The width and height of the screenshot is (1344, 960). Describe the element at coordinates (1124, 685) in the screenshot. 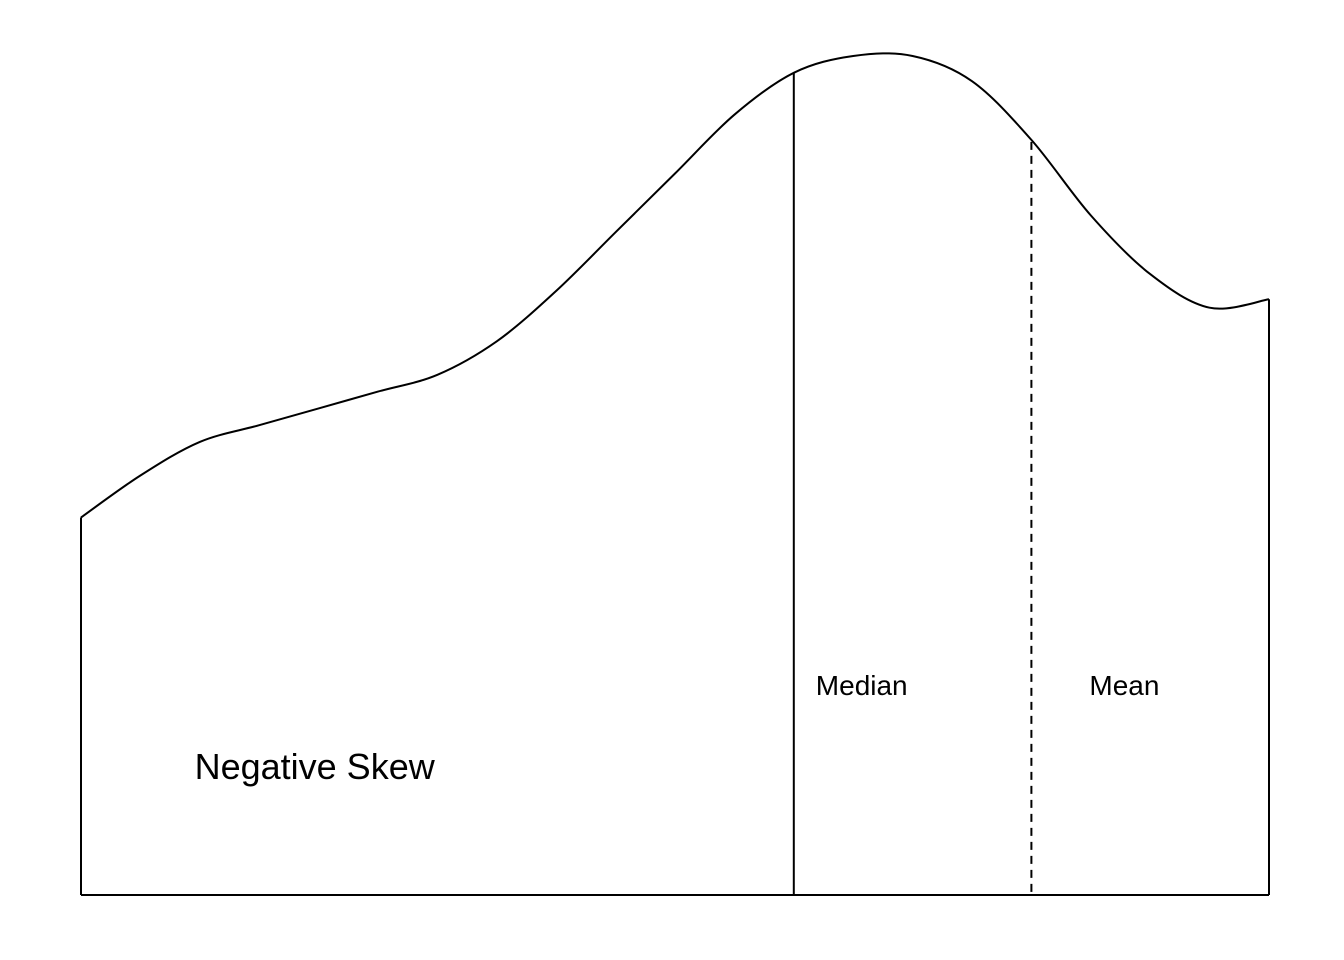

I see `mean-label: Mean` at that location.